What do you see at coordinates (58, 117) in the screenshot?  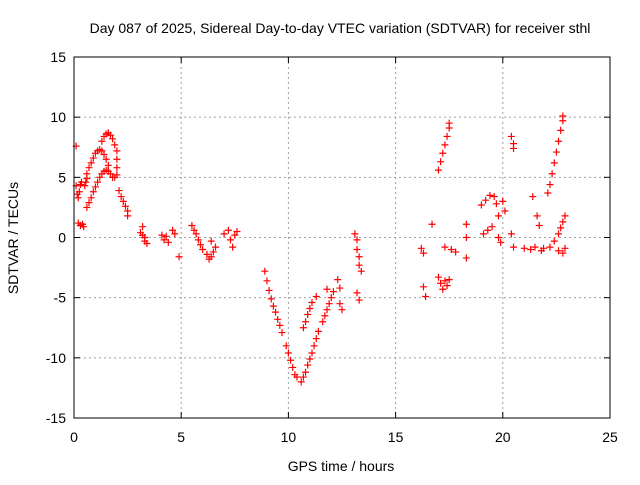 I see `y-tick-label: 10` at bounding box center [58, 117].